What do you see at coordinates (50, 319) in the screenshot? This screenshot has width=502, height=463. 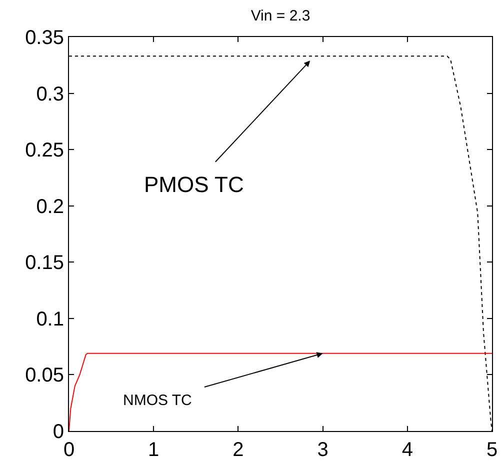 I see `y-tick-label: 0.1` at bounding box center [50, 319].